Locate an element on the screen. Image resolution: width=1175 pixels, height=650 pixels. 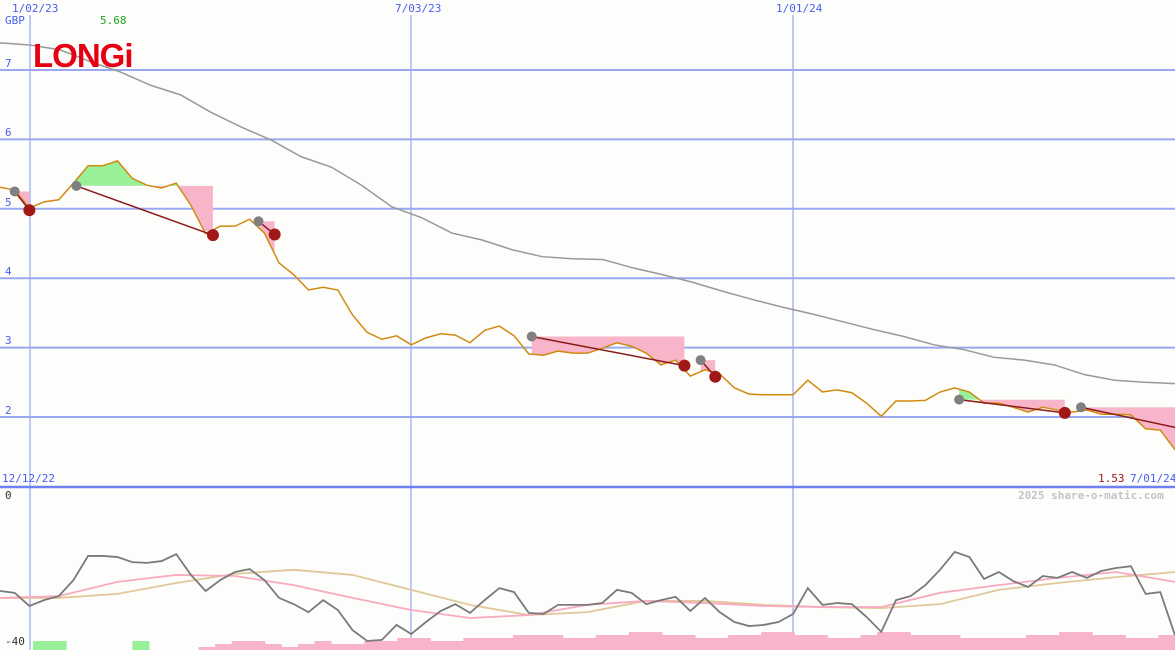
x-tick-label: 1/01/24 is located at coordinates (799, 8).